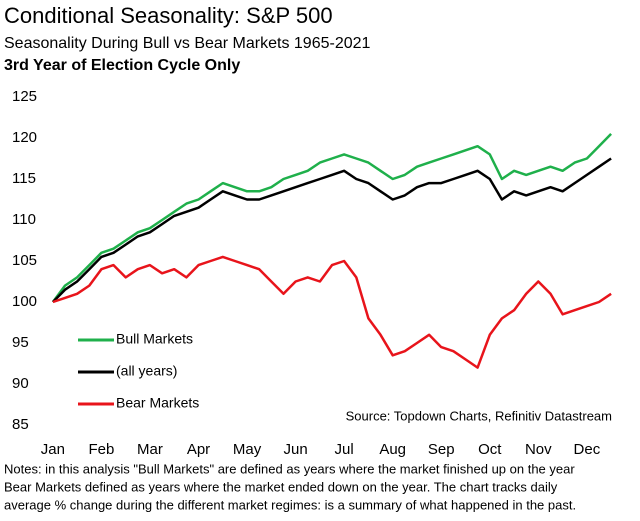 The width and height of the screenshot is (640, 521). Describe the element at coordinates (247, 449) in the screenshot. I see `x-tick-label: May` at that location.